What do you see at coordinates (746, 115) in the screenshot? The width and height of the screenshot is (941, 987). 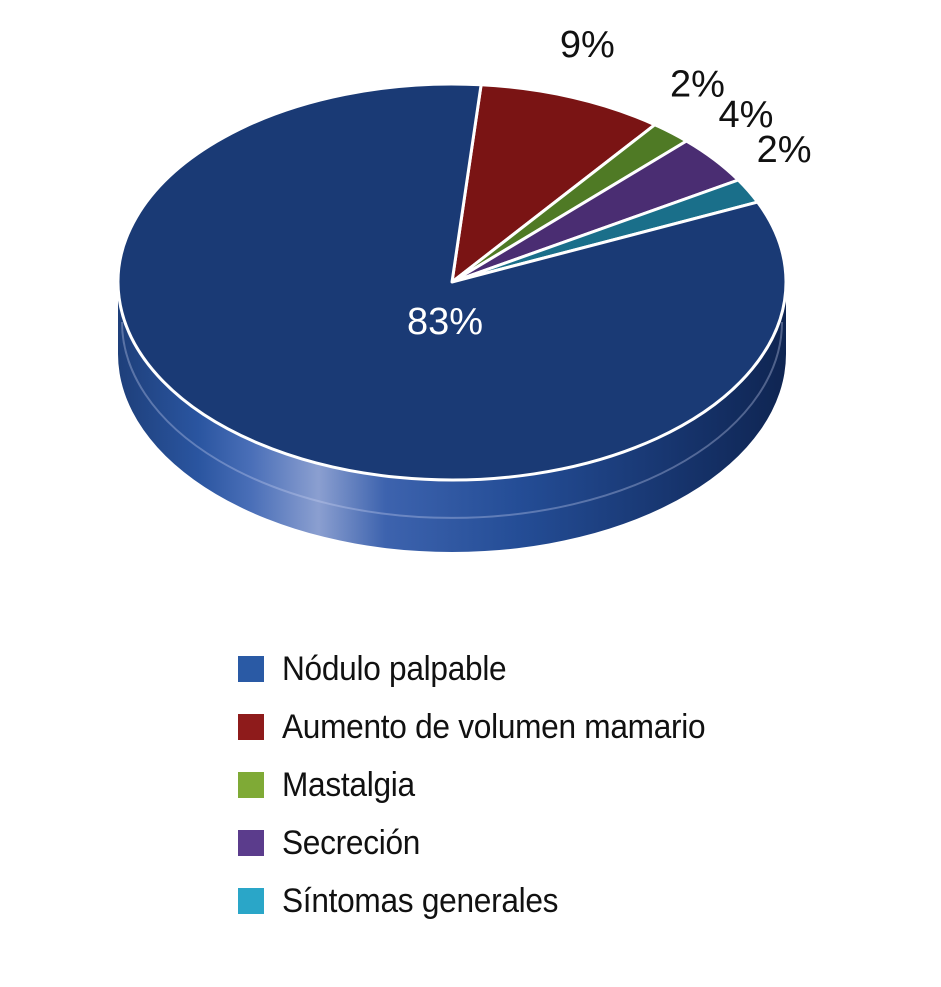 I see `data-label-4: 4%` at bounding box center [746, 115].